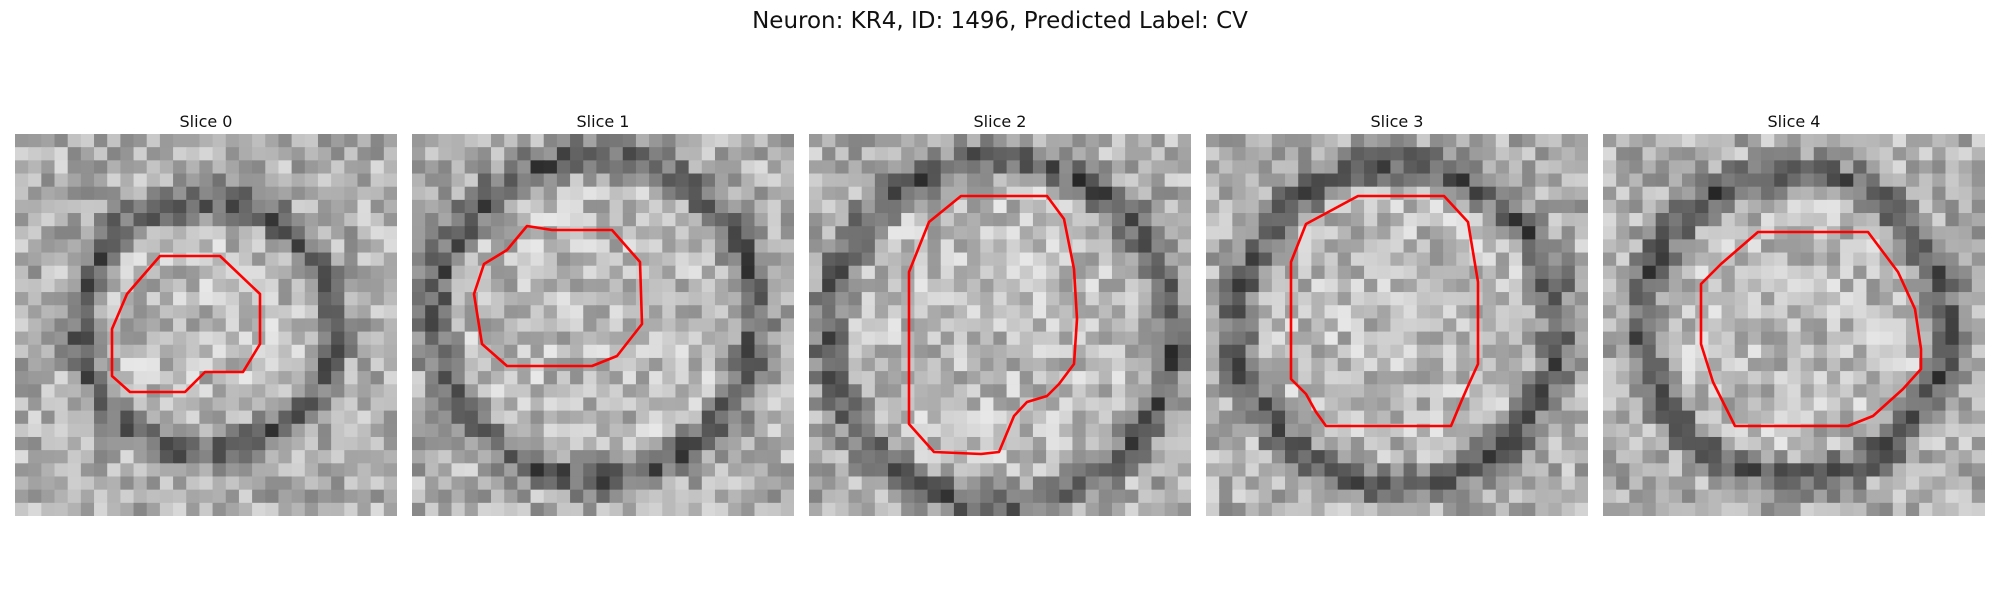 This screenshot has width=2000, height=600. Describe the element at coordinates (206, 121) in the screenshot. I see `slice-title: Slice 0` at that location.